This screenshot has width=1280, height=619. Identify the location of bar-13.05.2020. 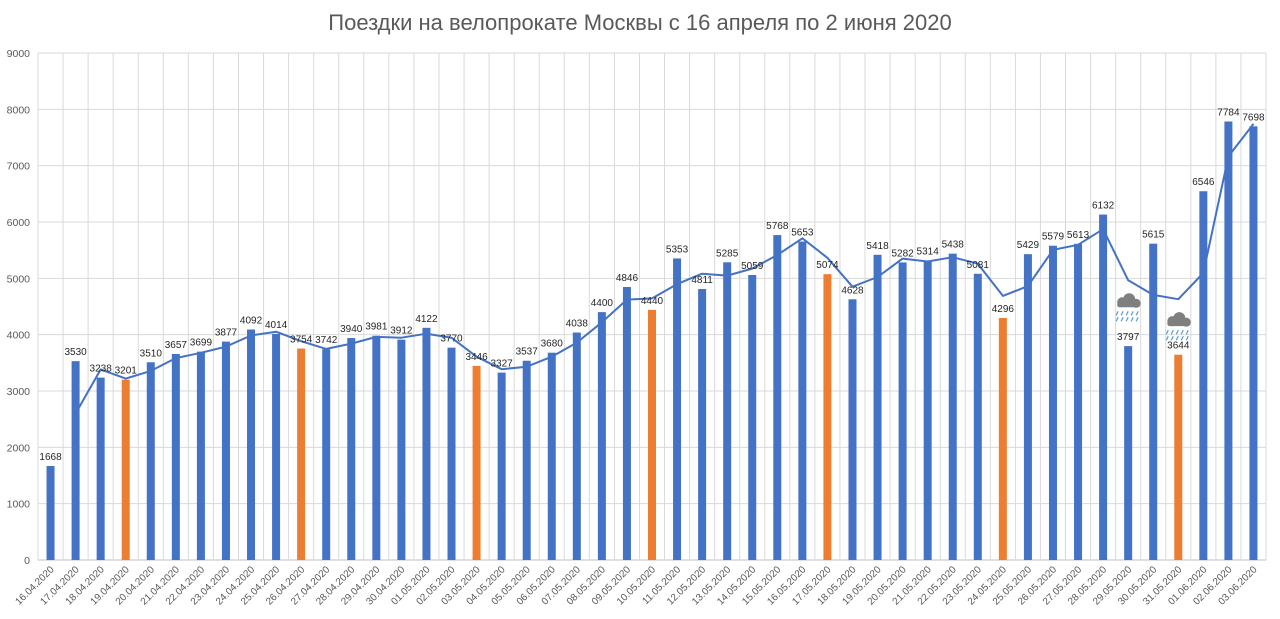
(727, 411).